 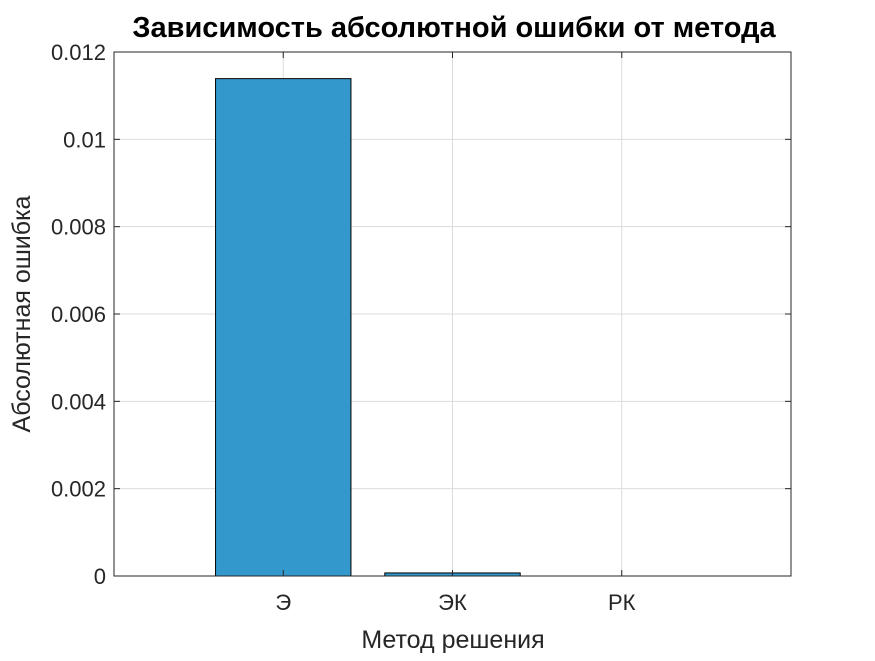 I want to click on y-tick-label-2: 0.004, so click(x=78, y=401).